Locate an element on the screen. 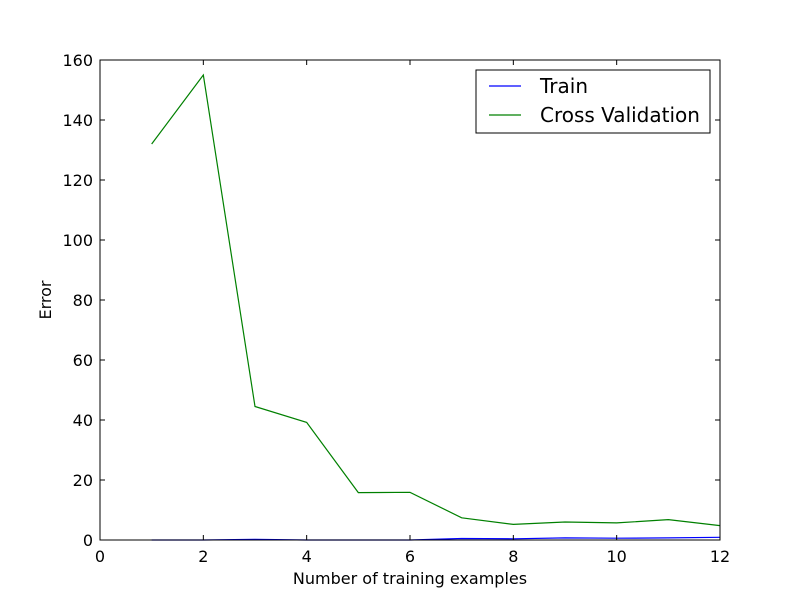  y-tick-label: 20 is located at coordinates (83, 480).